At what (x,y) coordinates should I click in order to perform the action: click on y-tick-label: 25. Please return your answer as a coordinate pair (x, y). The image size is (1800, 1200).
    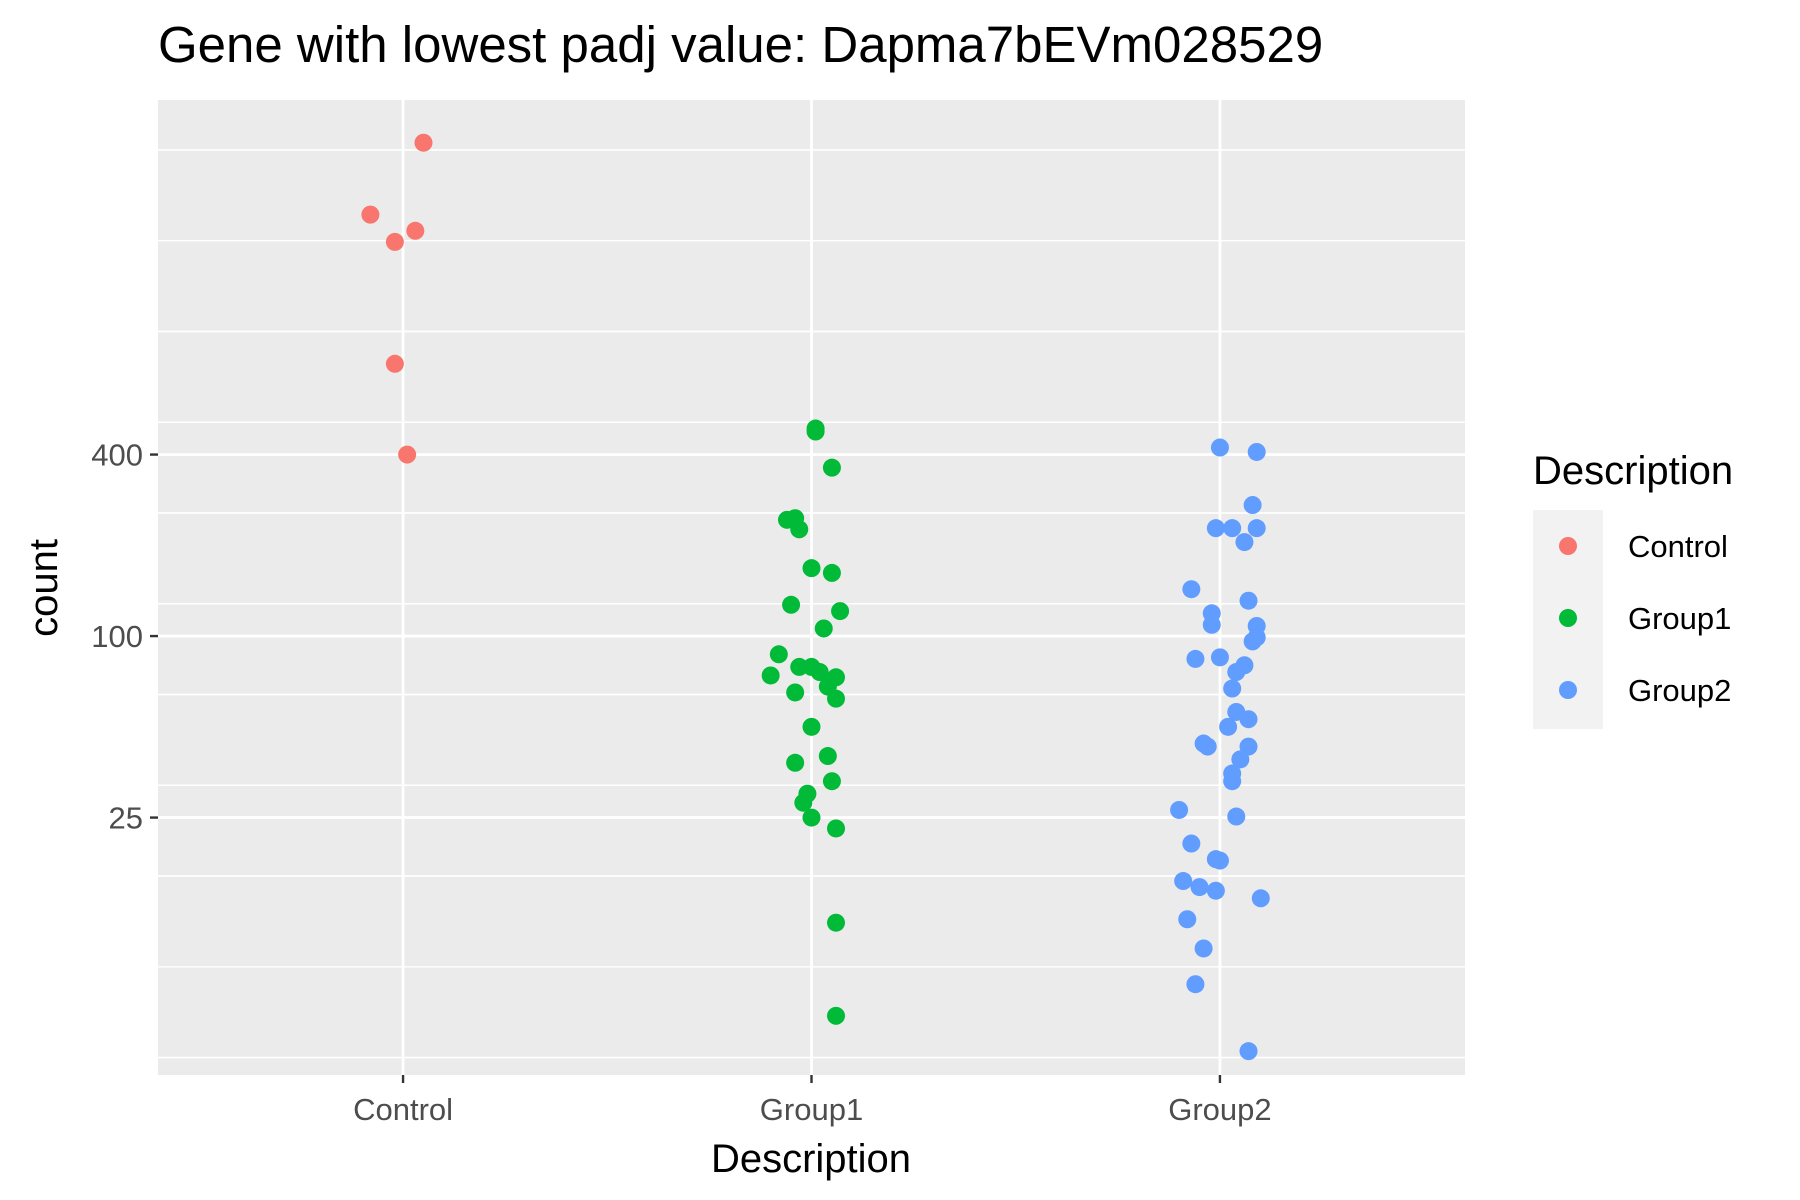
    Looking at the image, I should click on (126, 818).